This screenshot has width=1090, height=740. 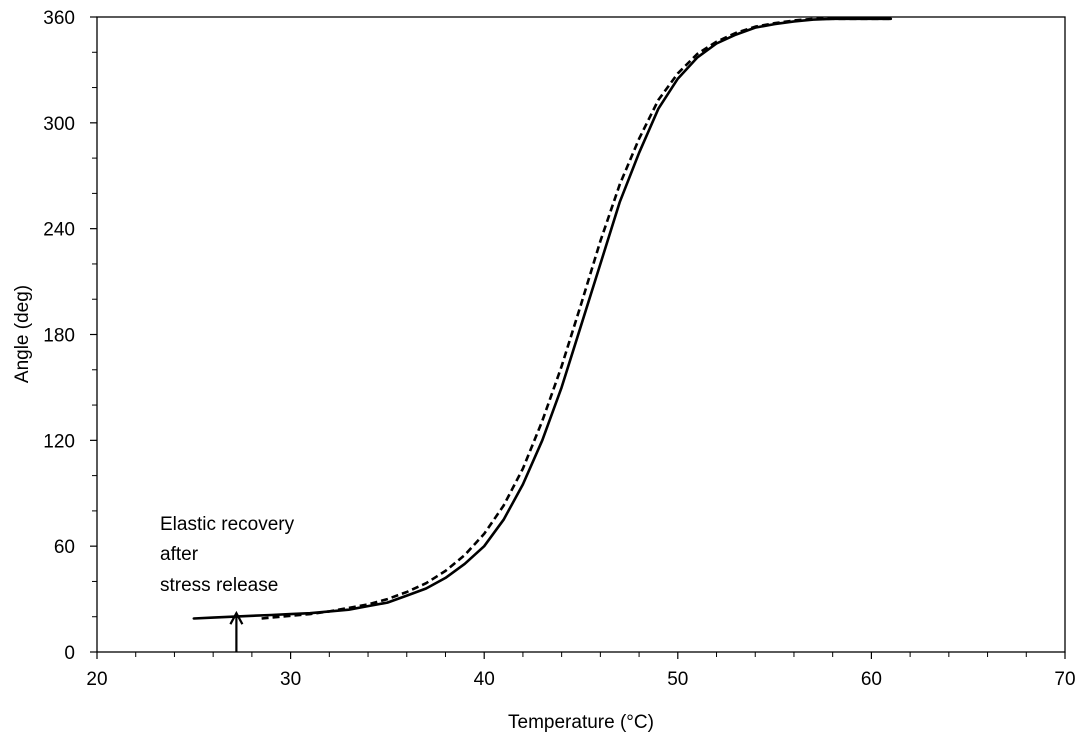 I want to click on y-tick-label: 0, so click(x=69, y=653).